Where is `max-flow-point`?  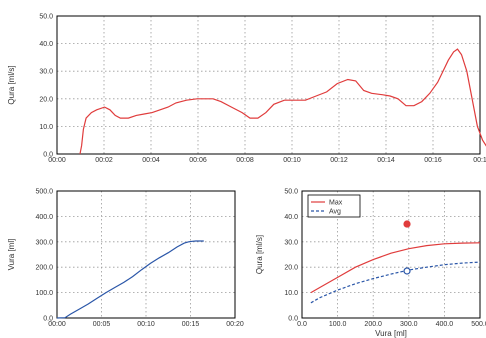 max-flow-point is located at coordinates (407, 224).